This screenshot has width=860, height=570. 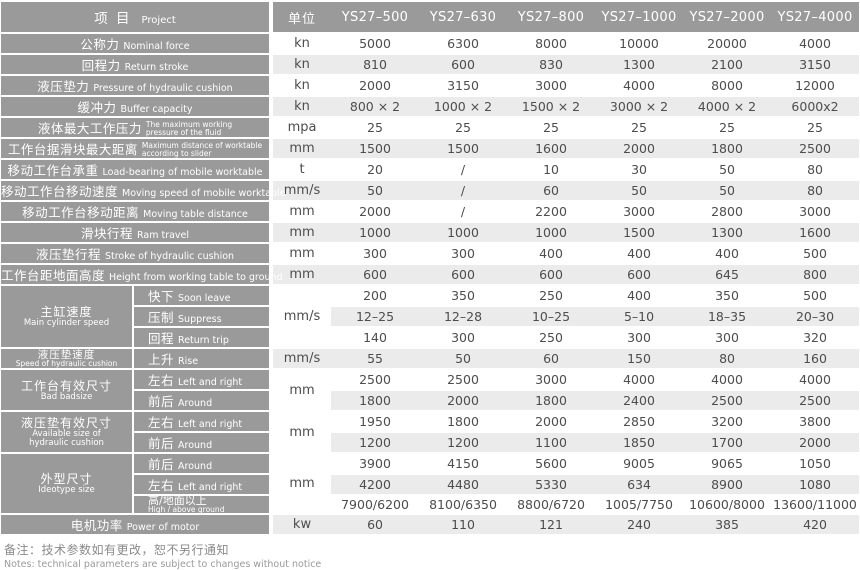 I want to click on value-cell: 1850, so click(x=639, y=443).